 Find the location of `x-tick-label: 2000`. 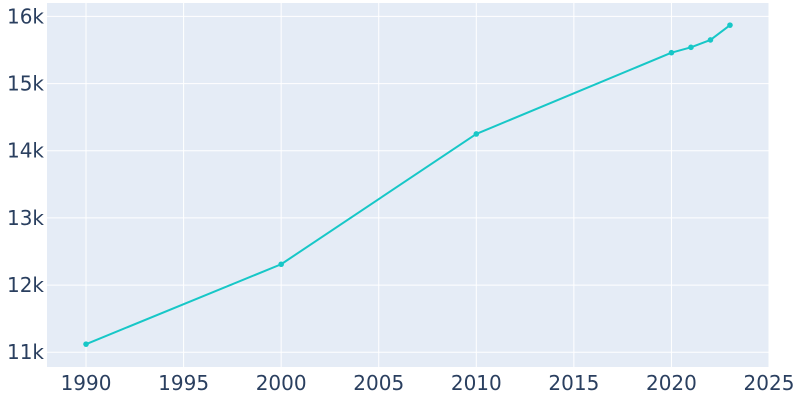

x-tick-label: 2000 is located at coordinates (281, 383).